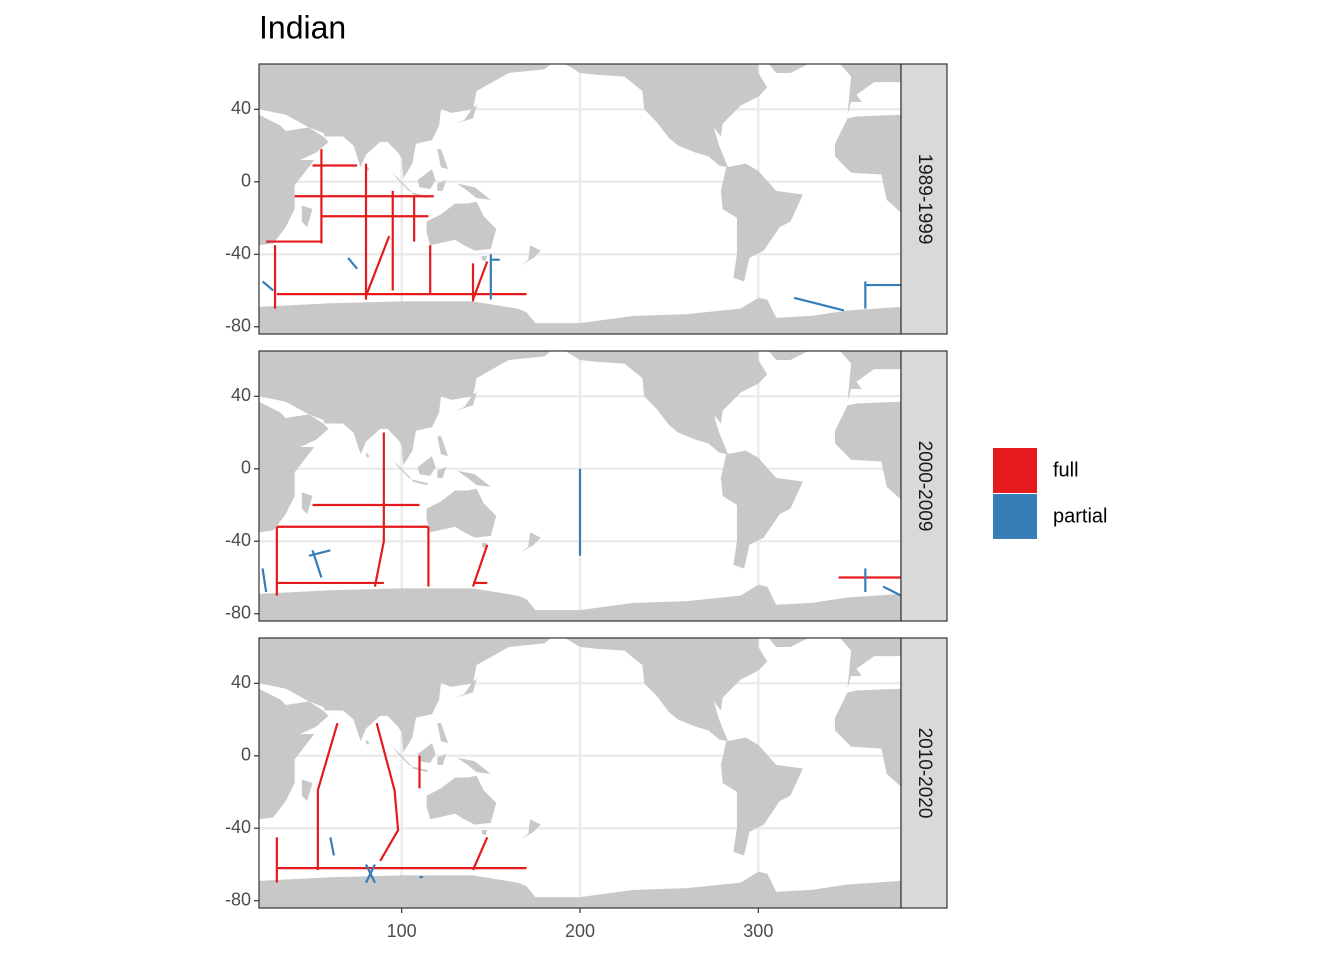 The width and height of the screenshot is (1344, 960). What do you see at coordinates (758, 931) in the screenshot?
I see `x-tick-label: 300` at bounding box center [758, 931].